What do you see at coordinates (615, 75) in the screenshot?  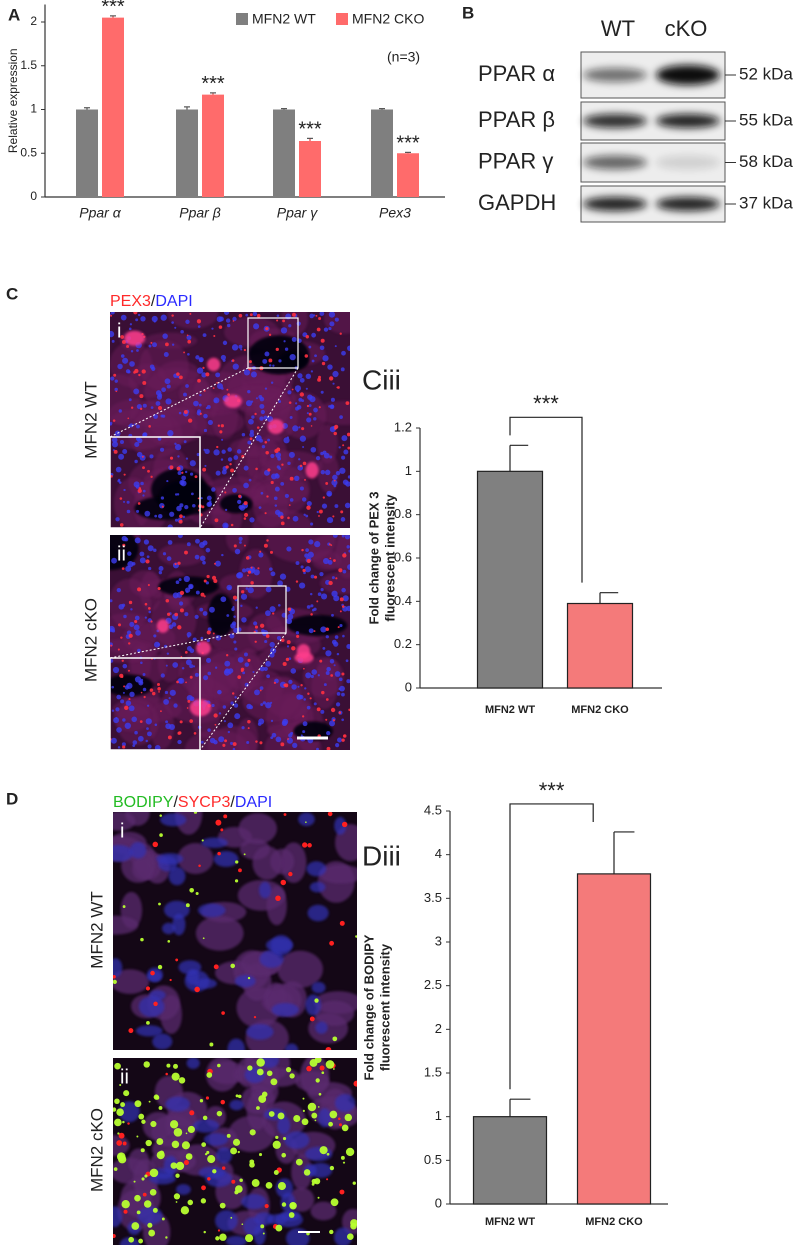 I see `band` at bounding box center [615, 75].